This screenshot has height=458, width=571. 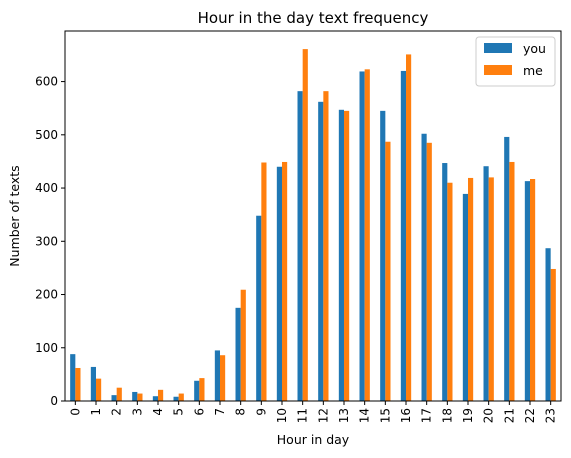 I want to click on x-tick-label: 14, so click(x=365, y=415).